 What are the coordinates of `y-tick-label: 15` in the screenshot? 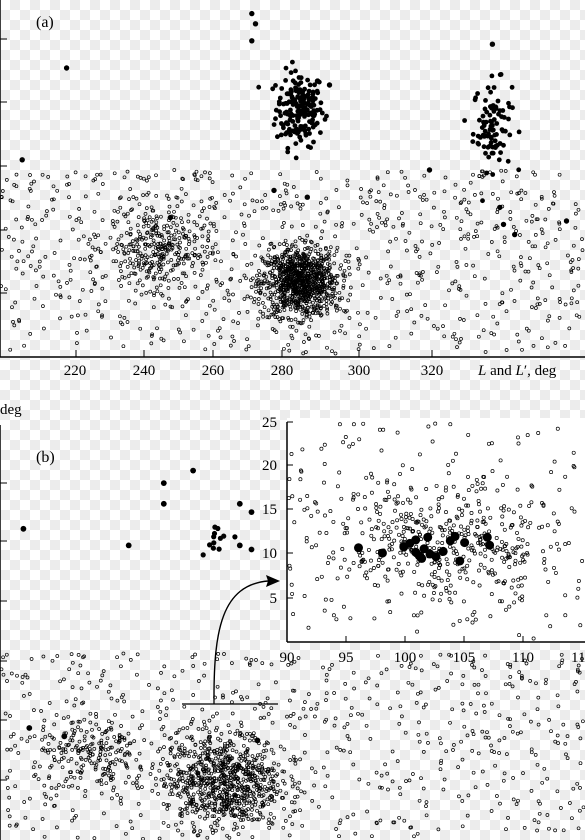 It's located at (269, 510).